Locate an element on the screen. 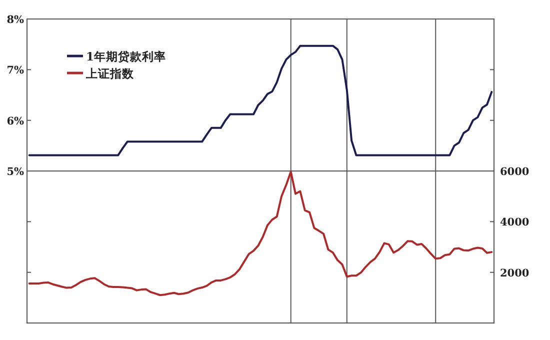  y-tick-label: 5% is located at coordinates (15, 172).